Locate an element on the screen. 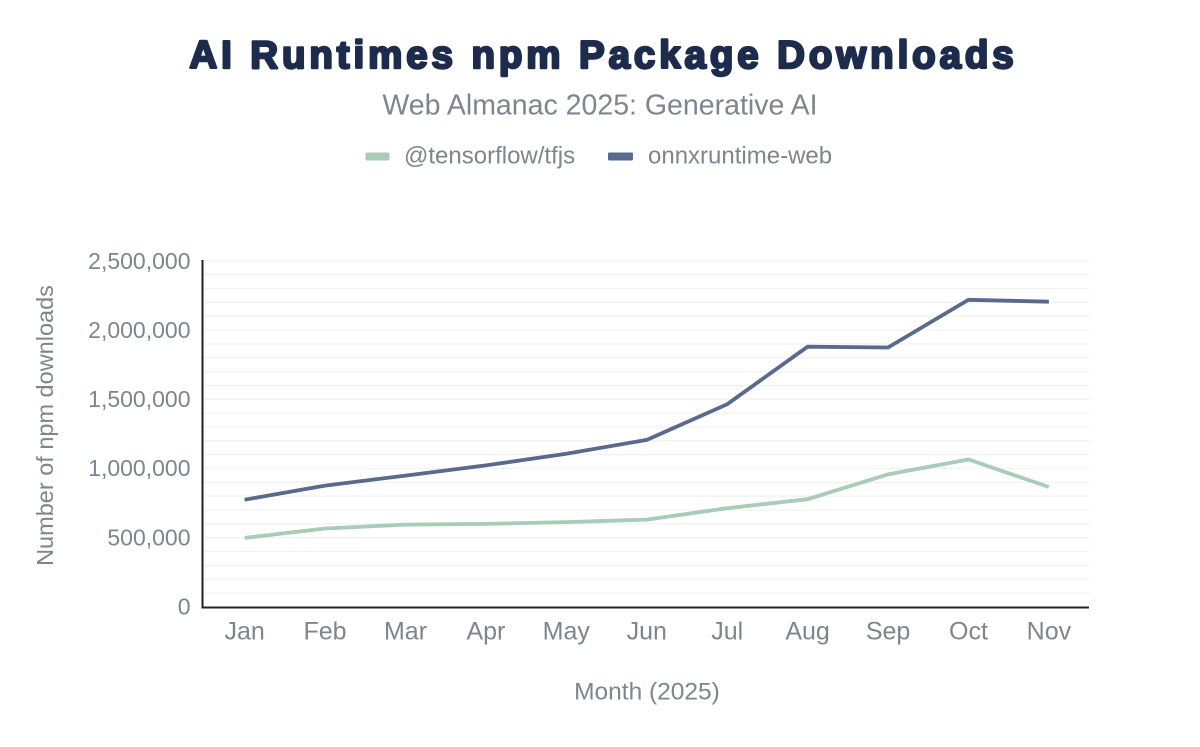  svg-text:AI Runtimes npm Package Downlo: AI Runtimes npm Package Downloads is located at coordinates (603, 55).